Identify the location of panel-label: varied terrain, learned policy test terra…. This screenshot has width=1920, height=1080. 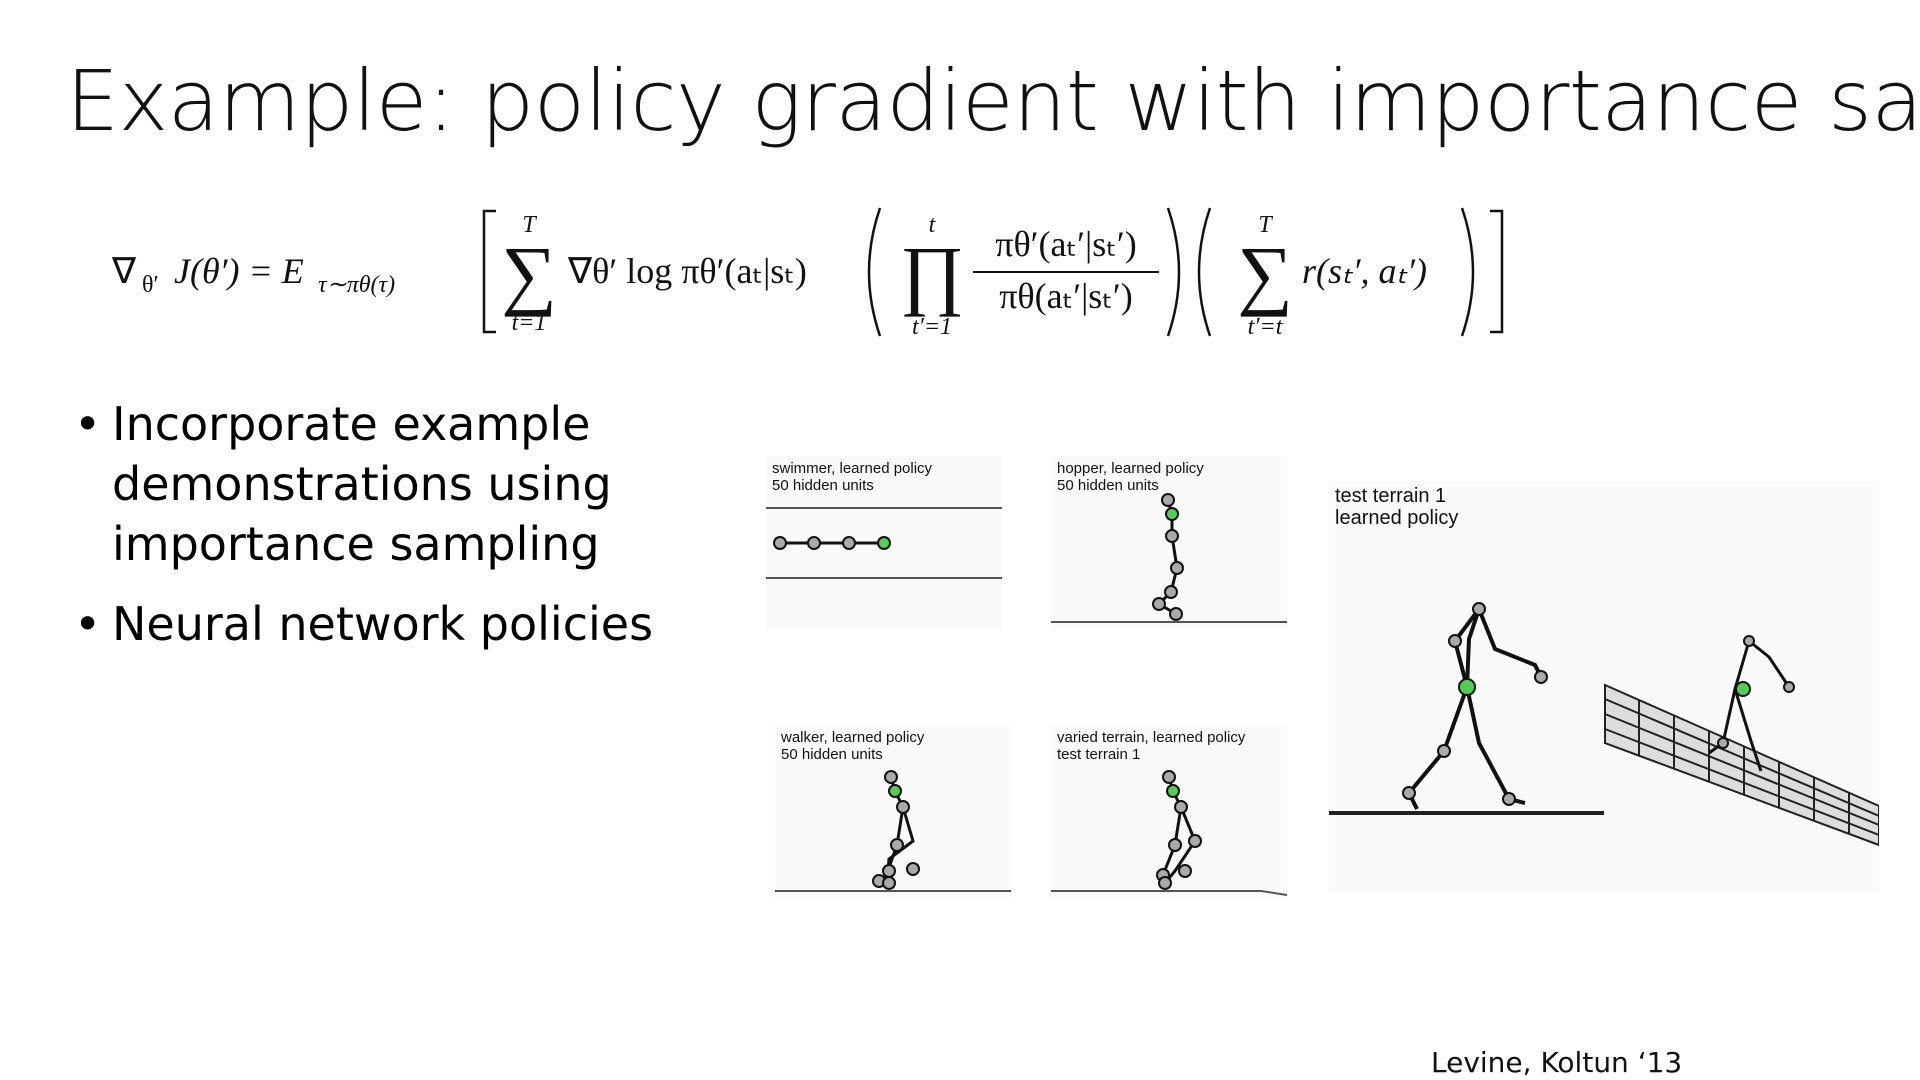
(1151, 746).